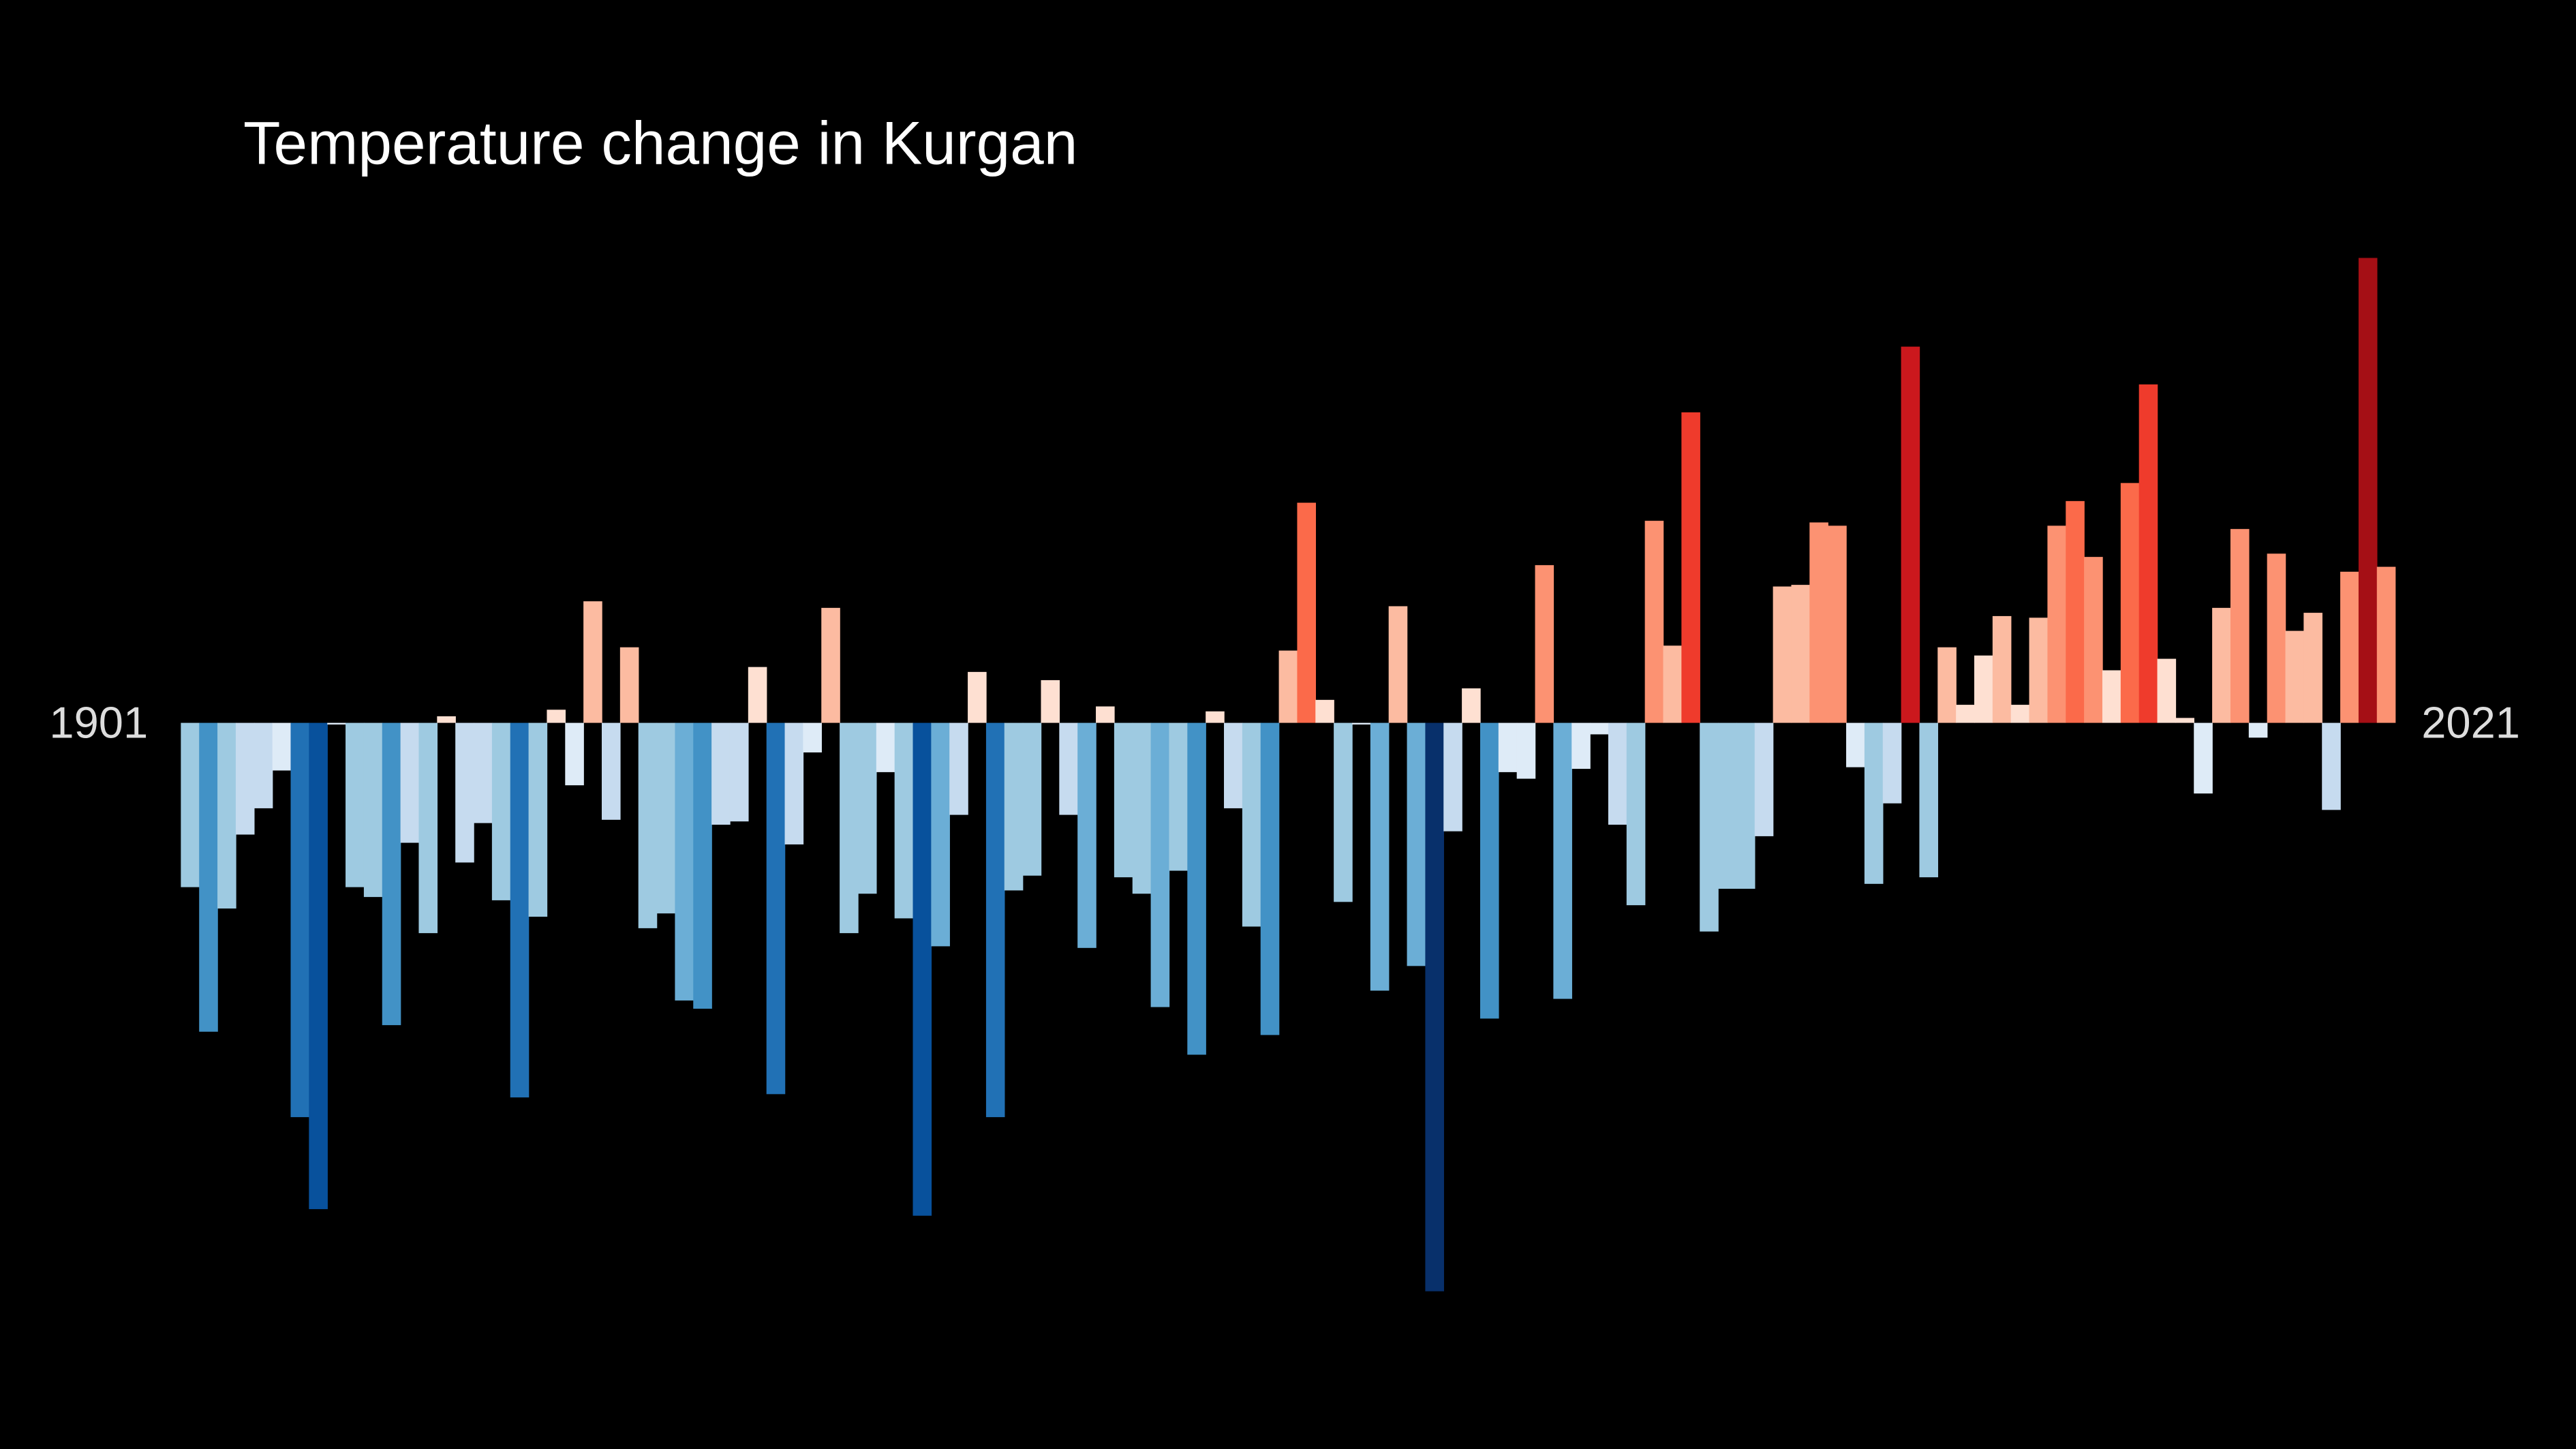 The height and width of the screenshot is (1449, 2576). Describe the element at coordinates (2470, 723) in the screenshot. I see `x-tick-label: 2021` at that location.